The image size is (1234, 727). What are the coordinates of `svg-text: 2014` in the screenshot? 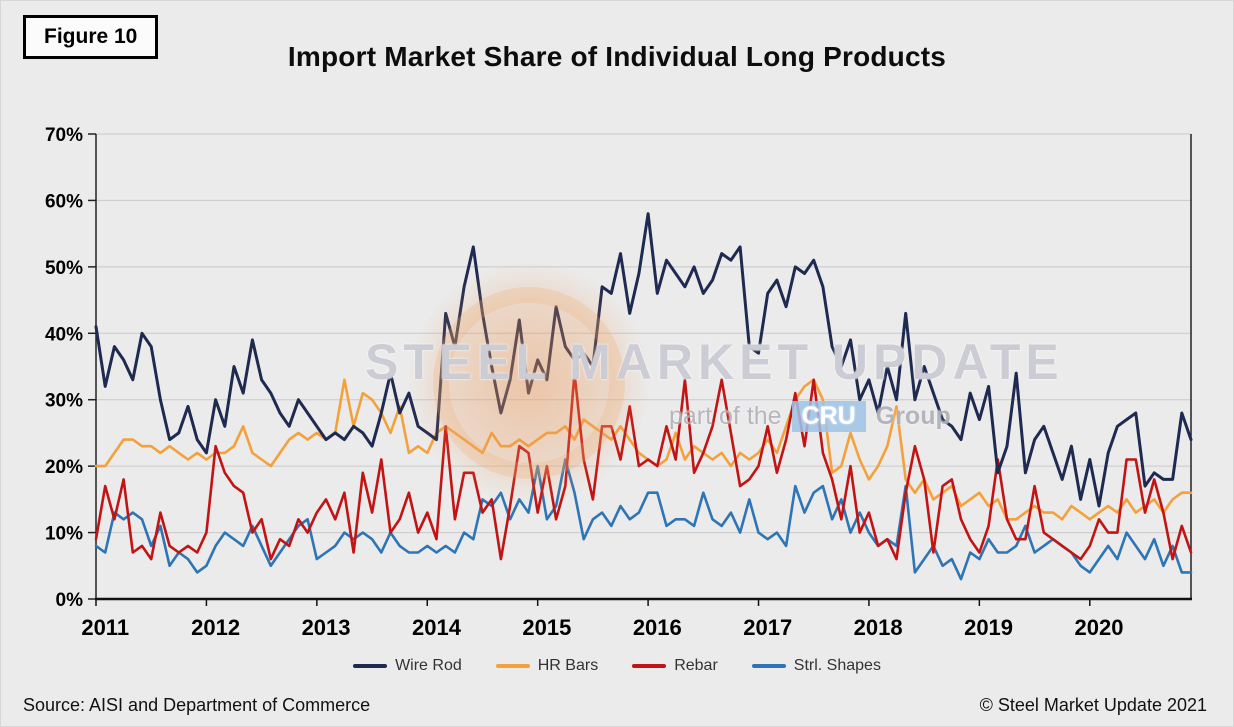 It's located at (437, 627).